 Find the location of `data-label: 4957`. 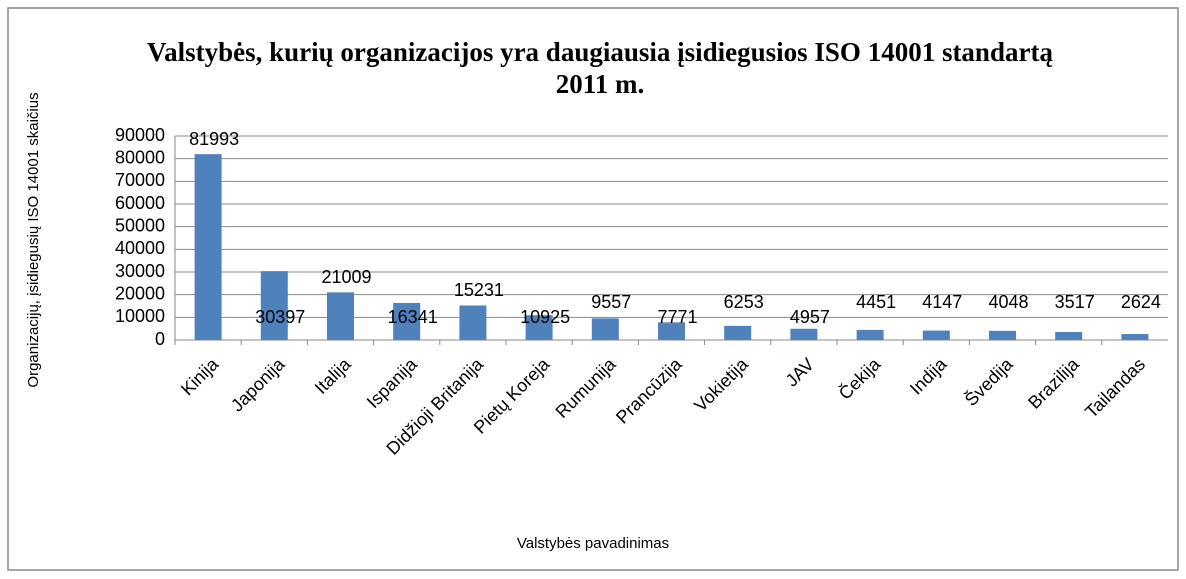

data-label: 4957 is located at coordinates (810, 317).